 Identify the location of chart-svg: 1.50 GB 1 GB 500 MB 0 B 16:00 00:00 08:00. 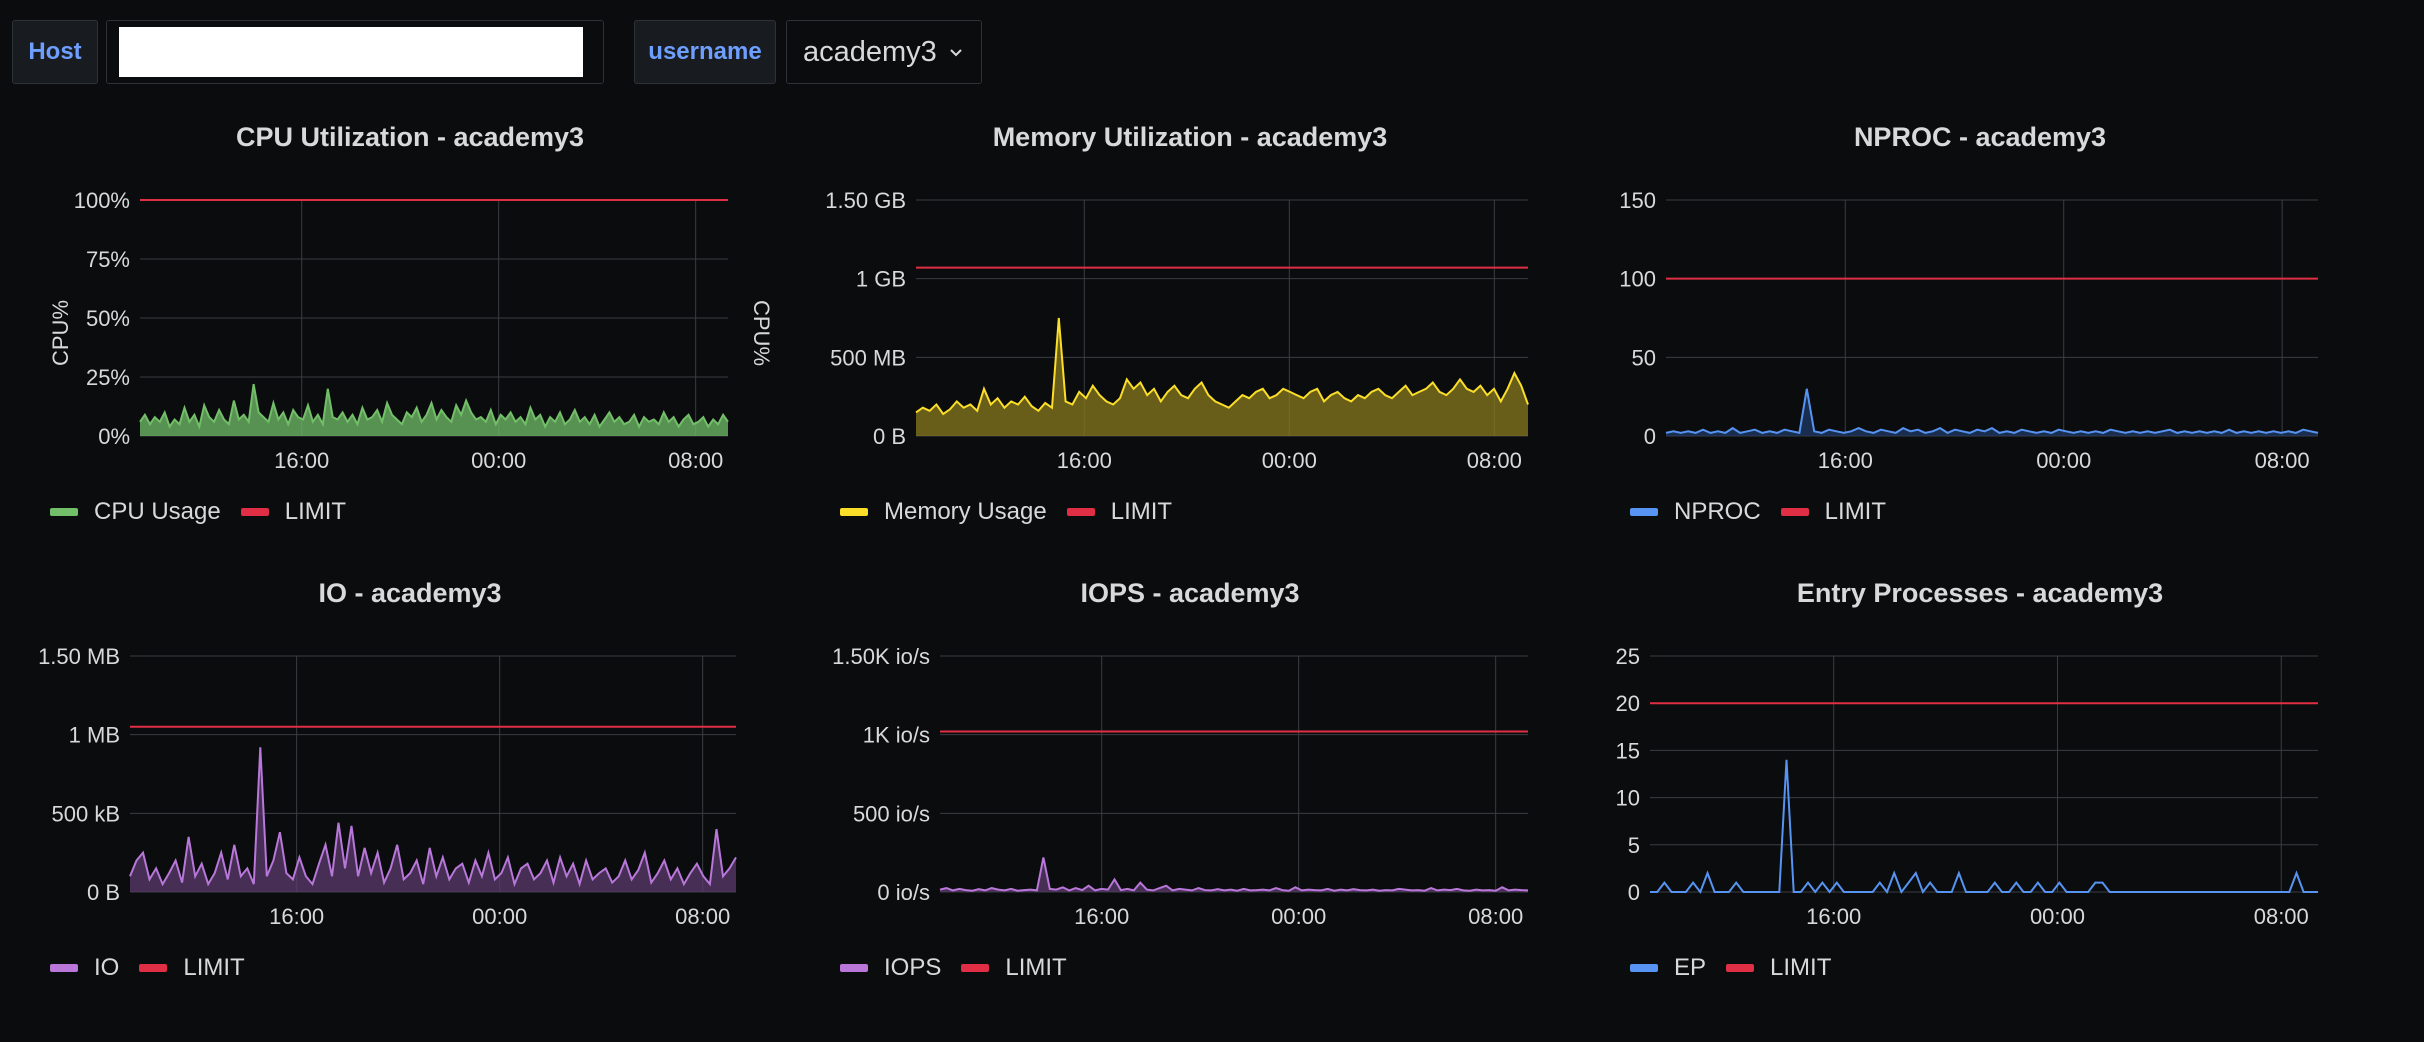
(1177, 330).